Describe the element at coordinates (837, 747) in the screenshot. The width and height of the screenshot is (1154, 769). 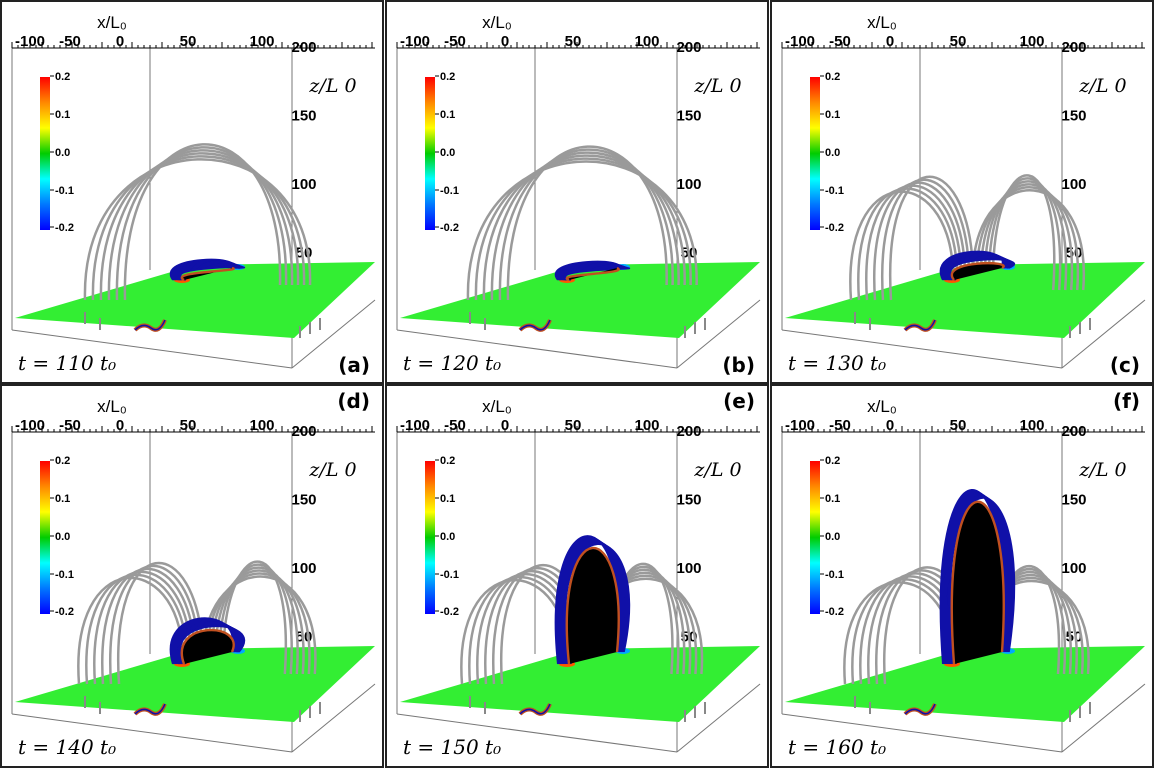
I see `time-label: t = 160 t₀` at that location.